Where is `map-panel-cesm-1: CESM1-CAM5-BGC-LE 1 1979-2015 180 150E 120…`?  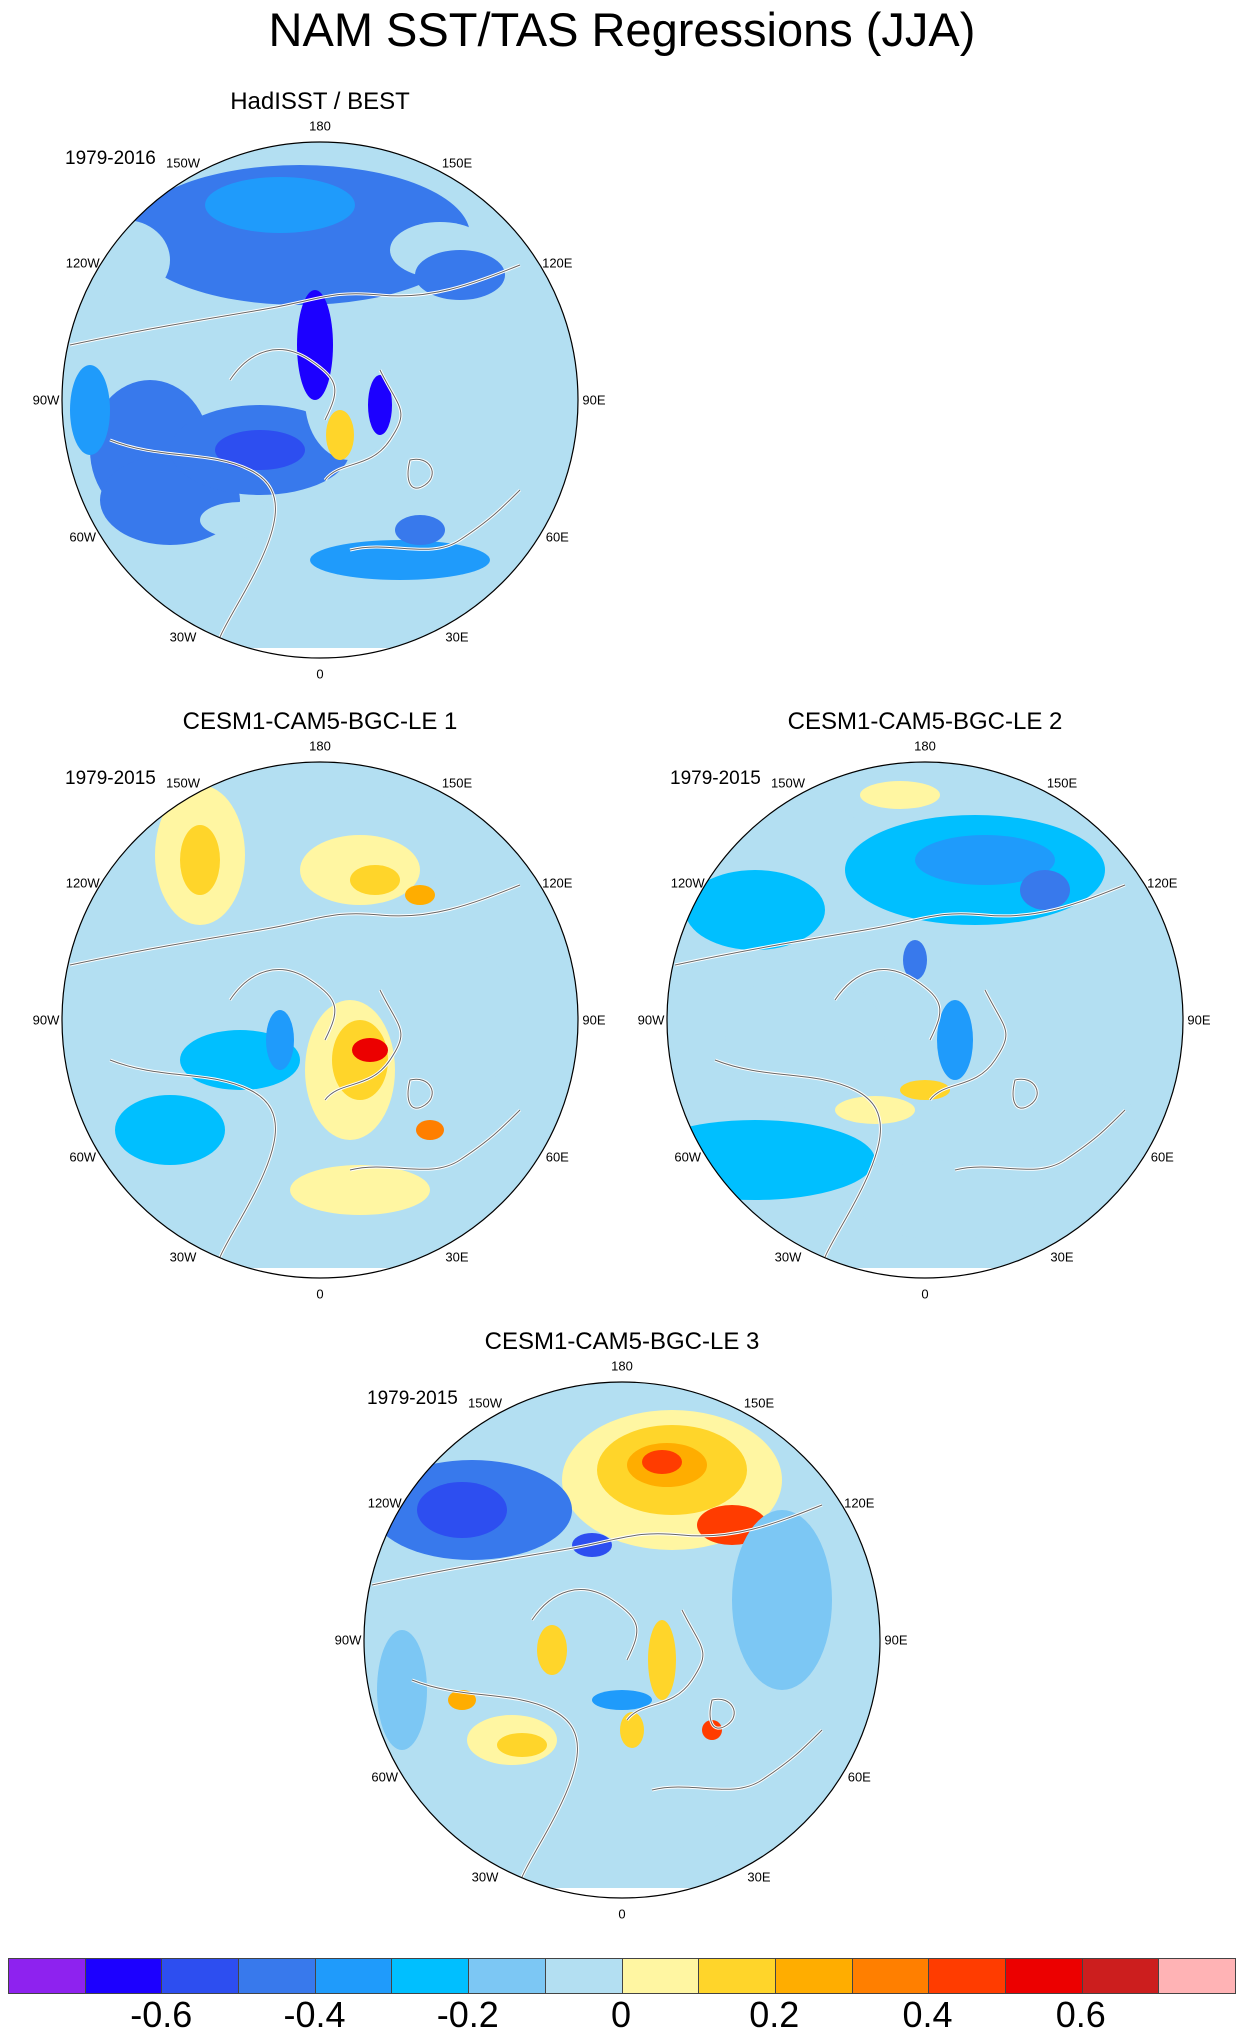 map-panel-cesm-1: CESM1-CAM5-BGC-LE 1 1979-2015 180 150E 120… is located at coordinates (319, 1005).